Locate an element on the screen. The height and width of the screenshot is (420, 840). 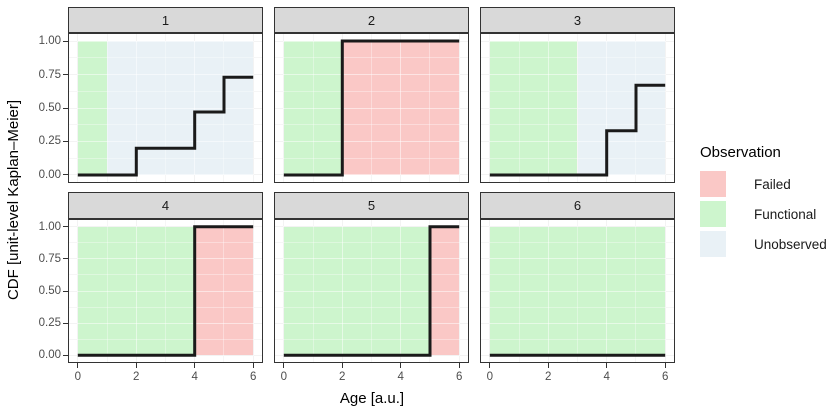
facet-strip-1: 1 is located at coordinates (165, 20).